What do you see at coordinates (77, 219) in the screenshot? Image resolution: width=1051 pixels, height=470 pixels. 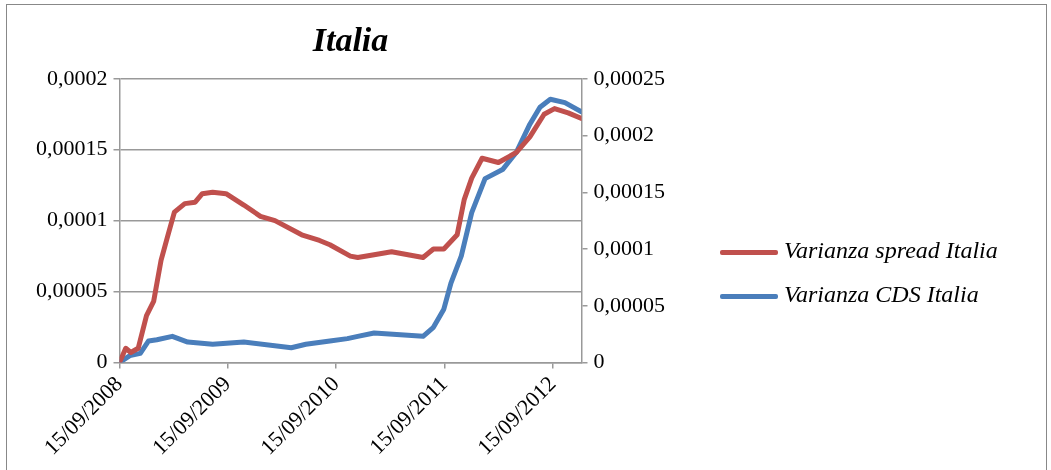 I see `y-tick-label: 0,0001` at bounding box center [77, 219].